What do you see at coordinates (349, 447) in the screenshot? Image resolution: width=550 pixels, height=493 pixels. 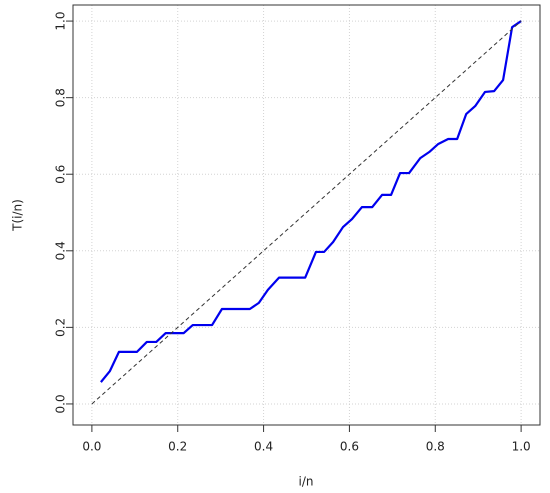 I see `x-tick-label: 0.6` at bounding box center [349, 447].